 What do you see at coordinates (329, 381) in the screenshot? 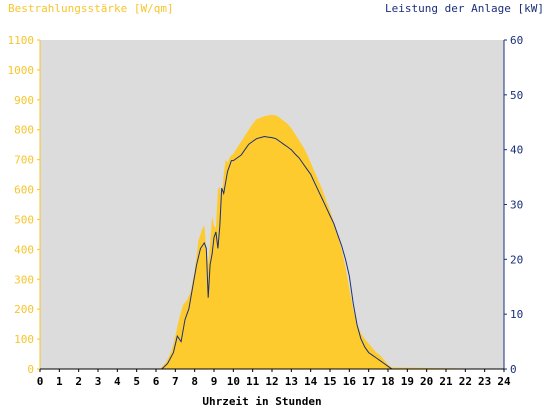
I see `x-tick-label: 15` at bounding box center [329, 381].